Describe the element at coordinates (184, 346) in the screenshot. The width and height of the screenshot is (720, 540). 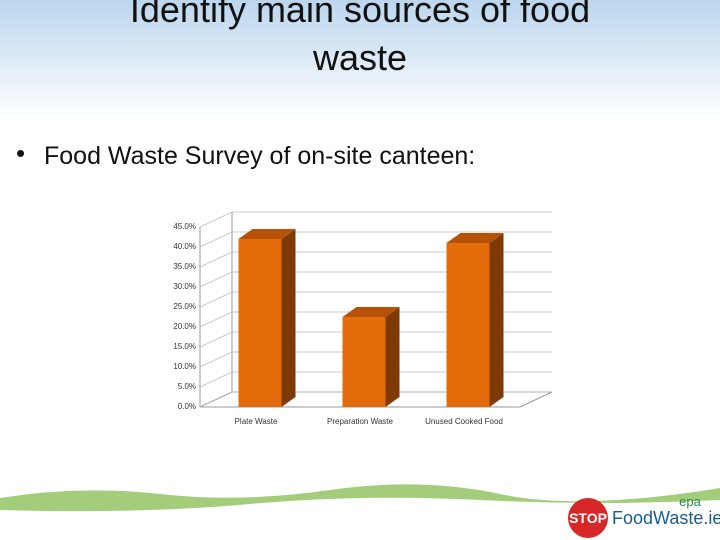
I see `y-tick-label: 15.0%` at that location.